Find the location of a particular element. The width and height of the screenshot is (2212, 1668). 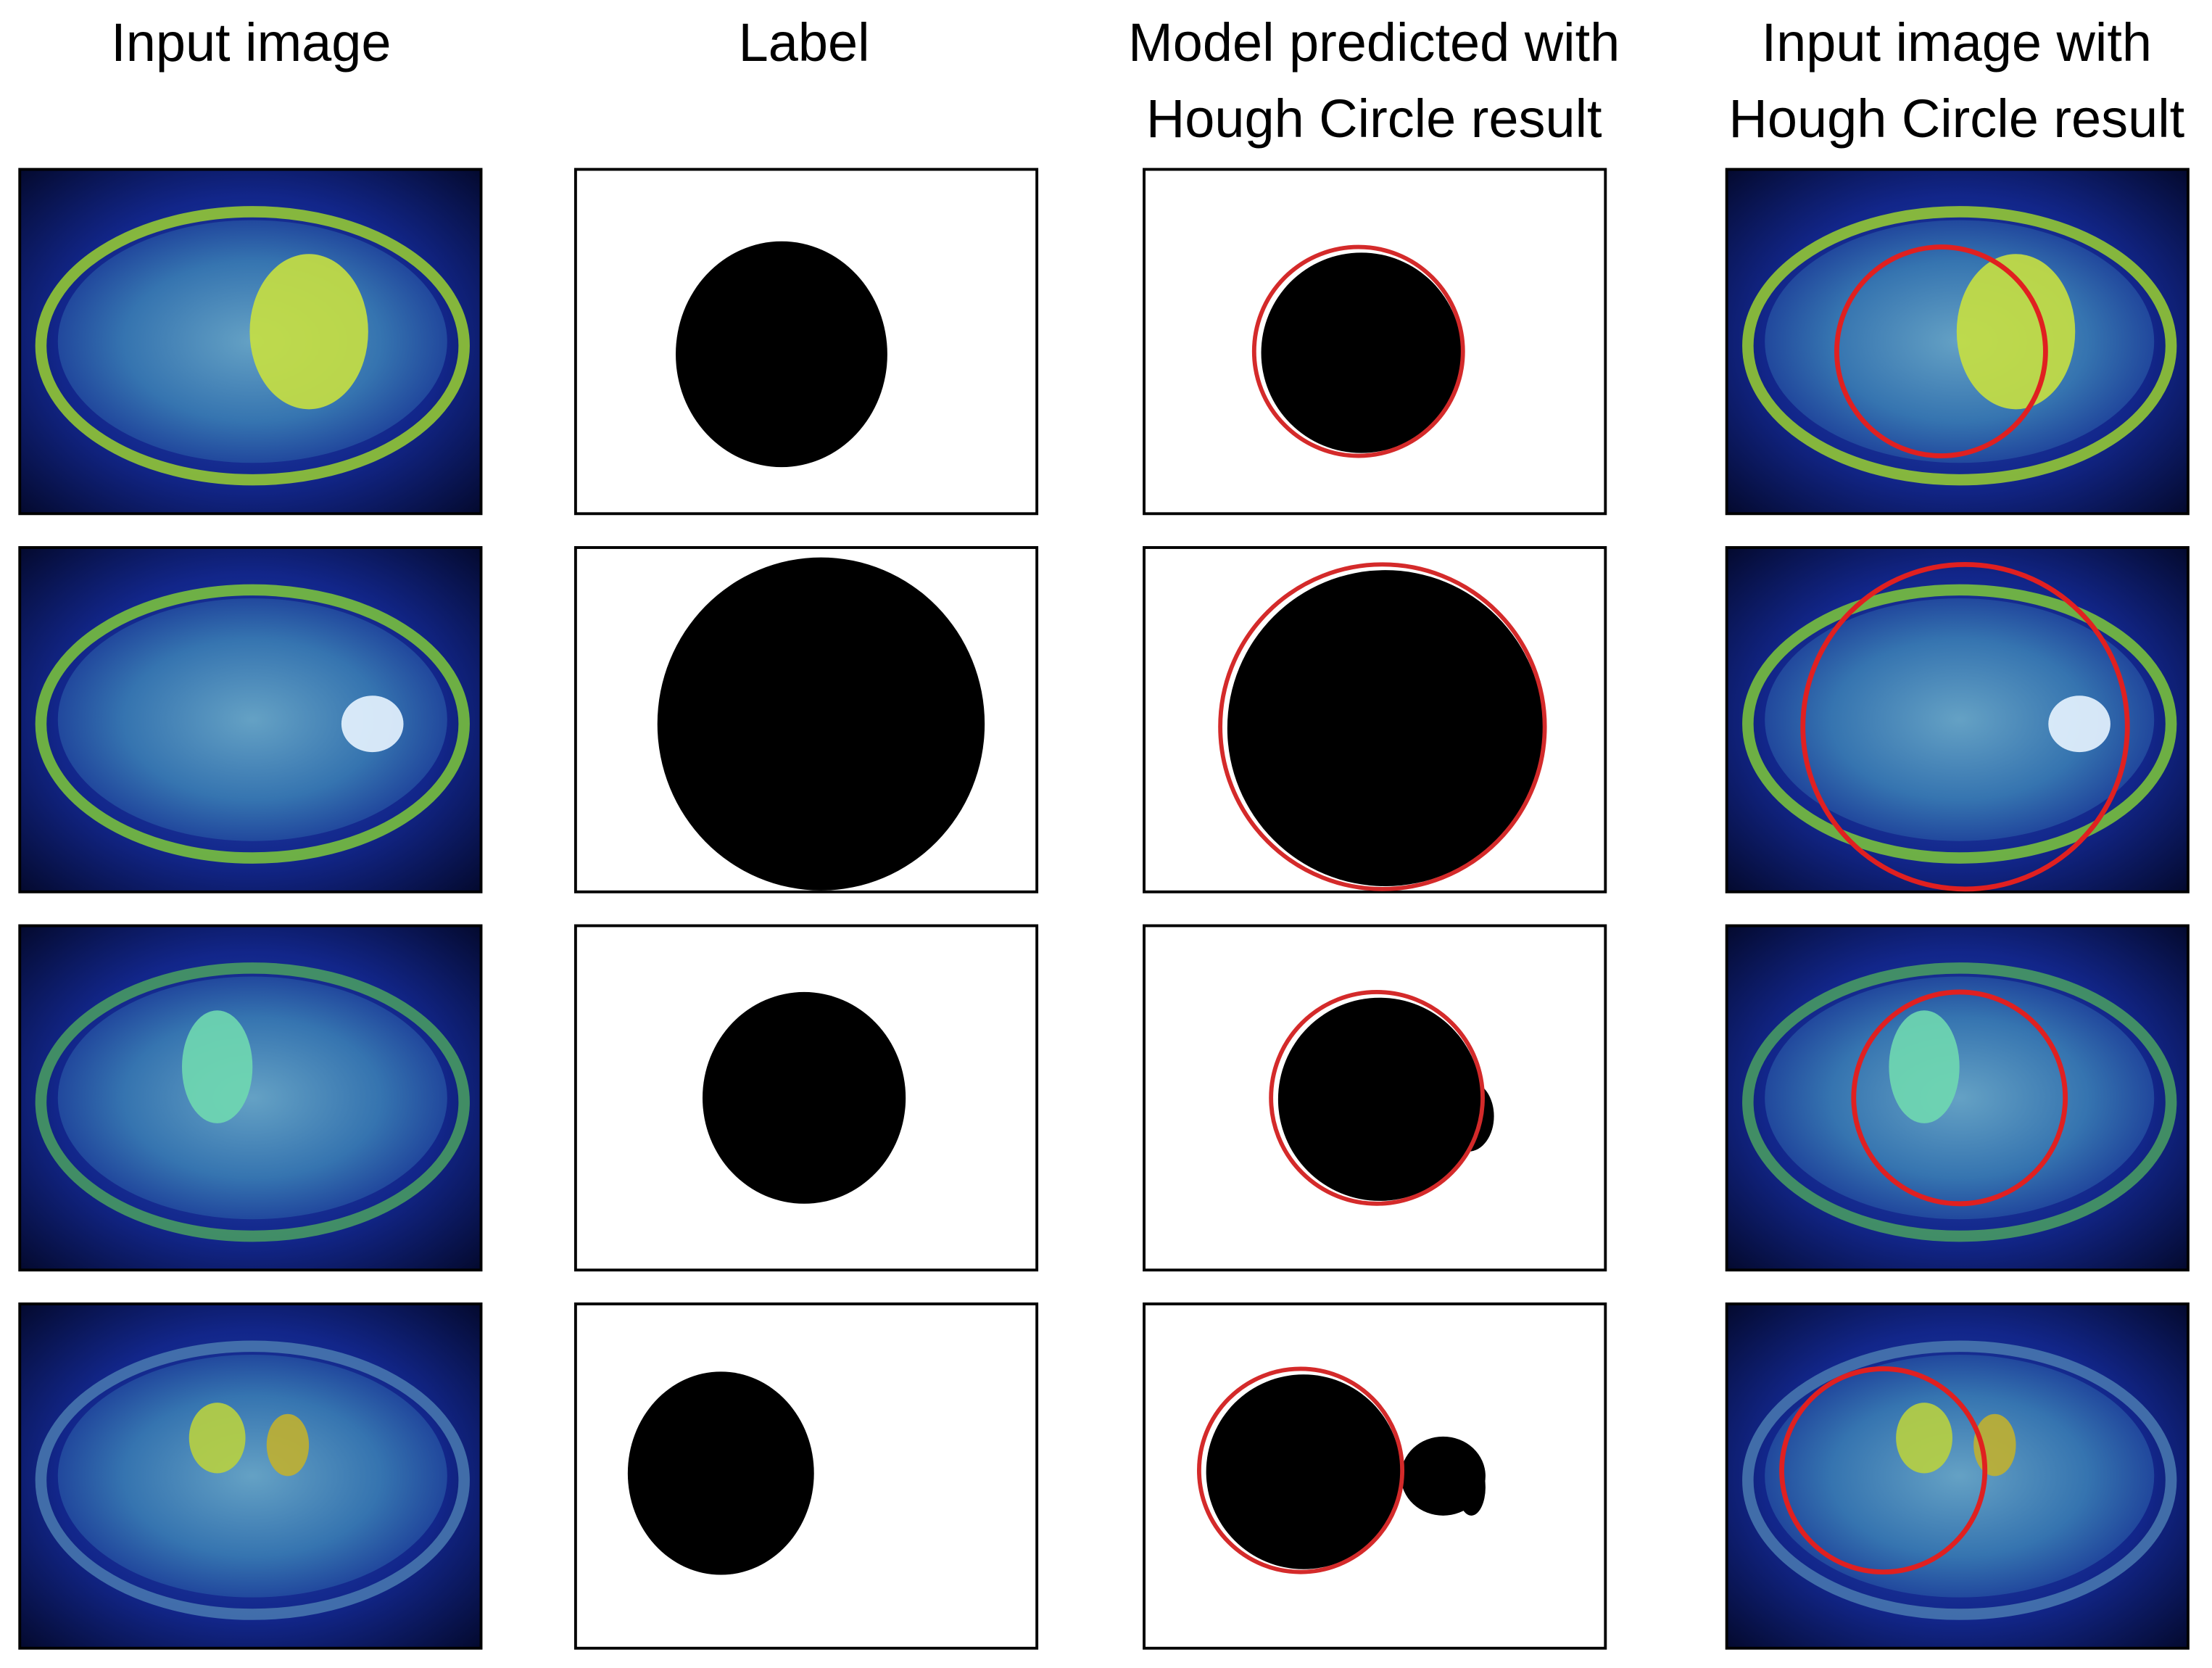

column-header: Model predicted with is located at coordinates (1374, 42).